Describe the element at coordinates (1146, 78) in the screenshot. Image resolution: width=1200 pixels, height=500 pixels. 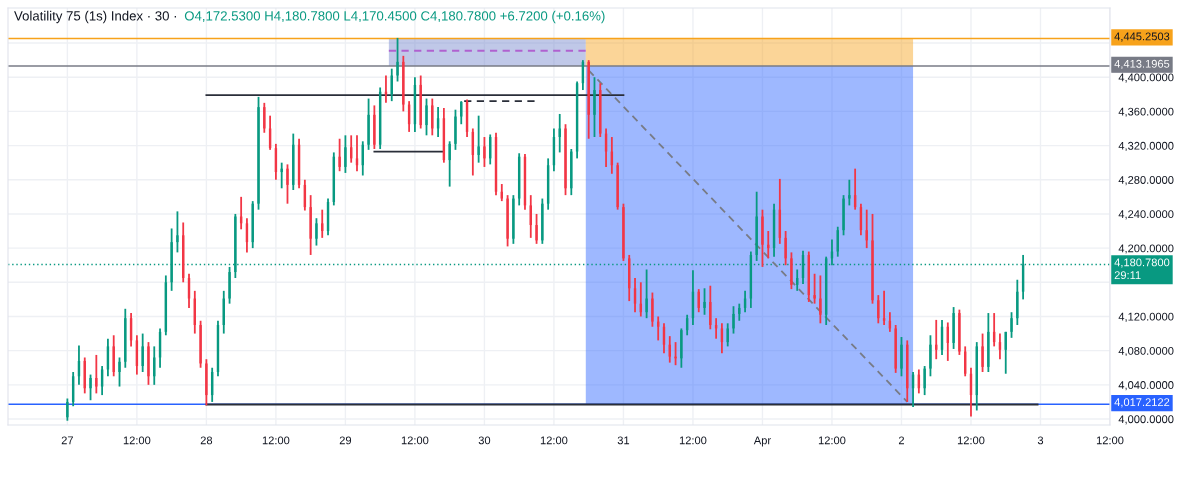
I see `y-tick-label: 4,400.0000` at that location.